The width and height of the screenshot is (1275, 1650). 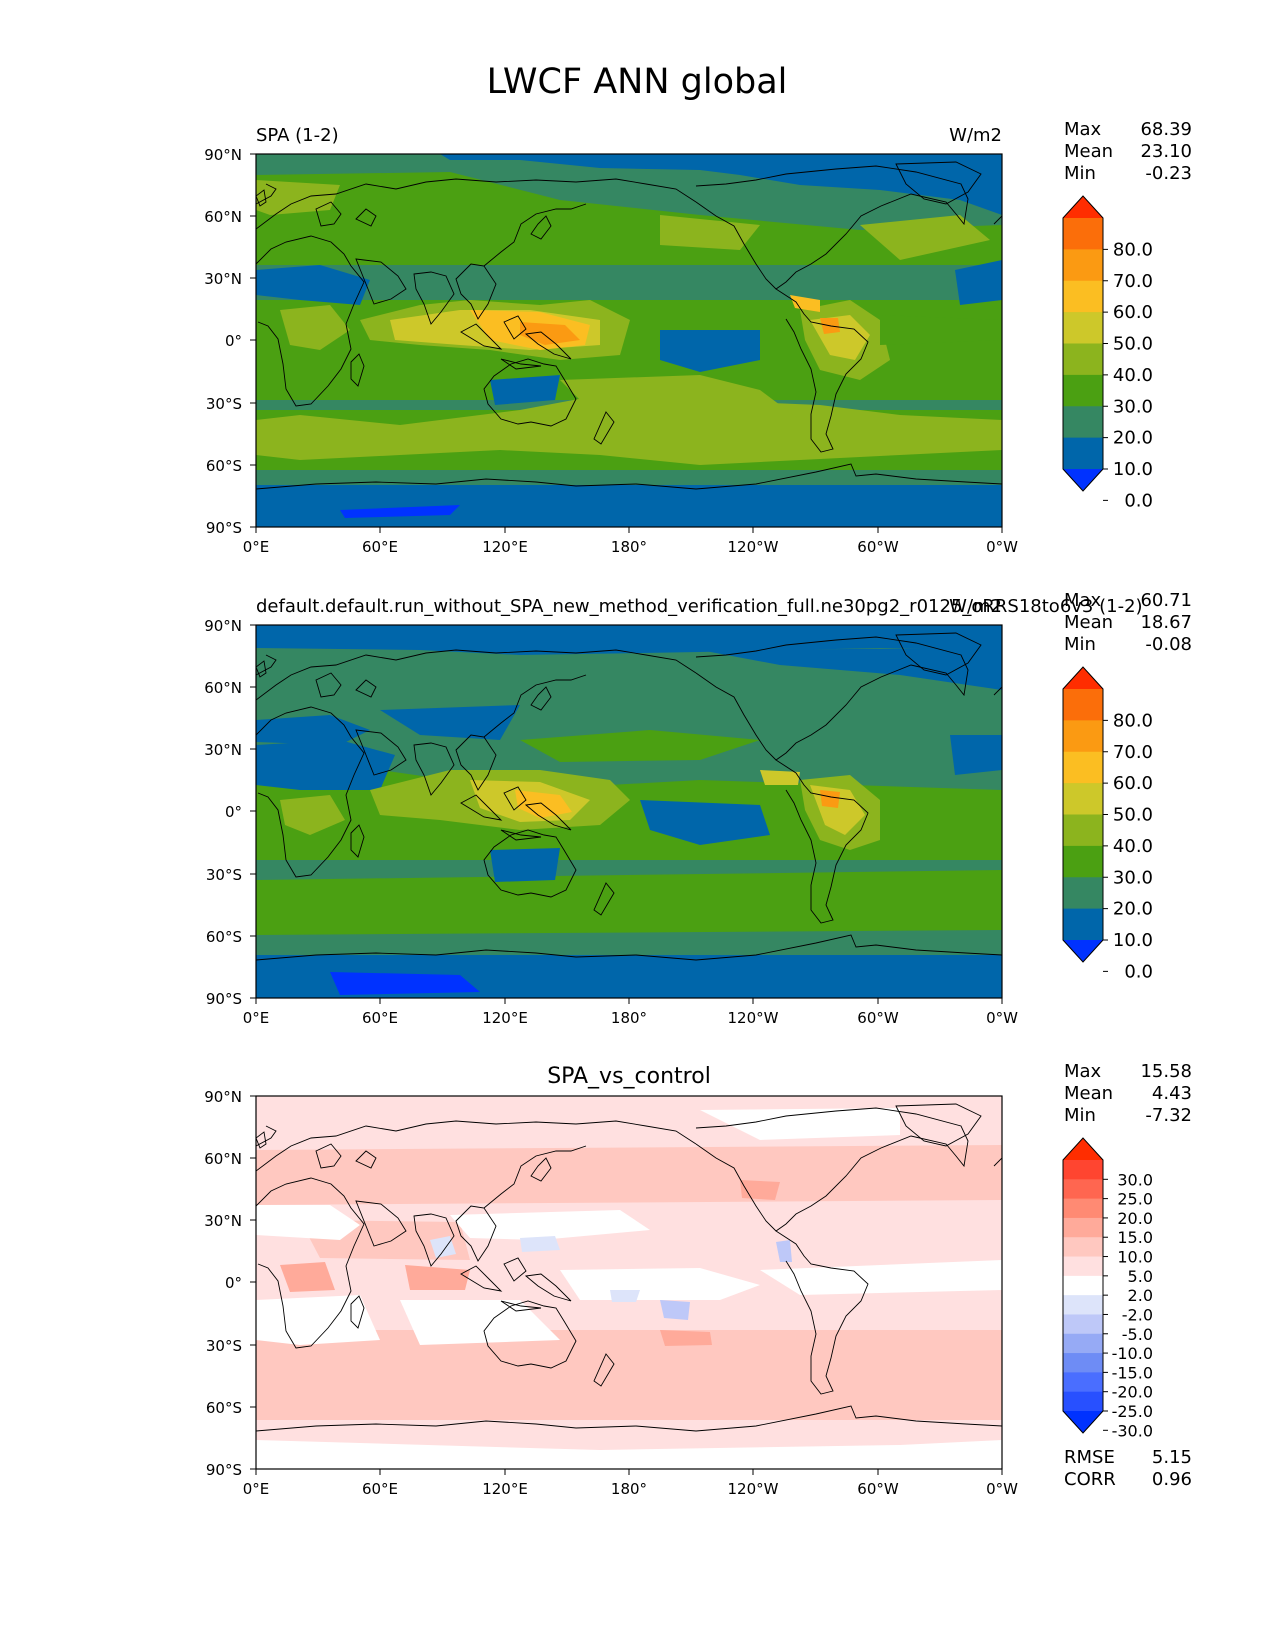 I want to click on lat-tick: 90°S, so click(x=224, y=528).